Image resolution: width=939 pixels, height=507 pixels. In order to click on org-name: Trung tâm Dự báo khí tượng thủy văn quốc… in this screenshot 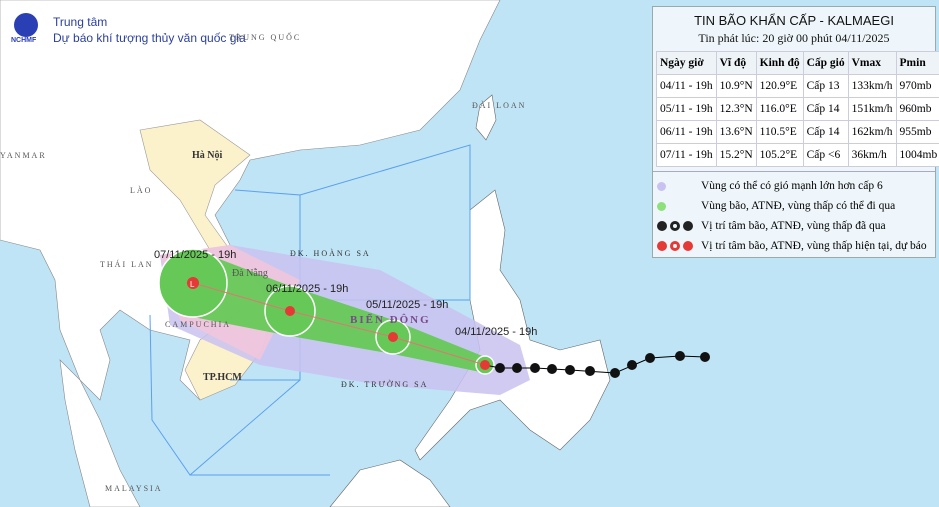, I will do `click(149, 30)`.